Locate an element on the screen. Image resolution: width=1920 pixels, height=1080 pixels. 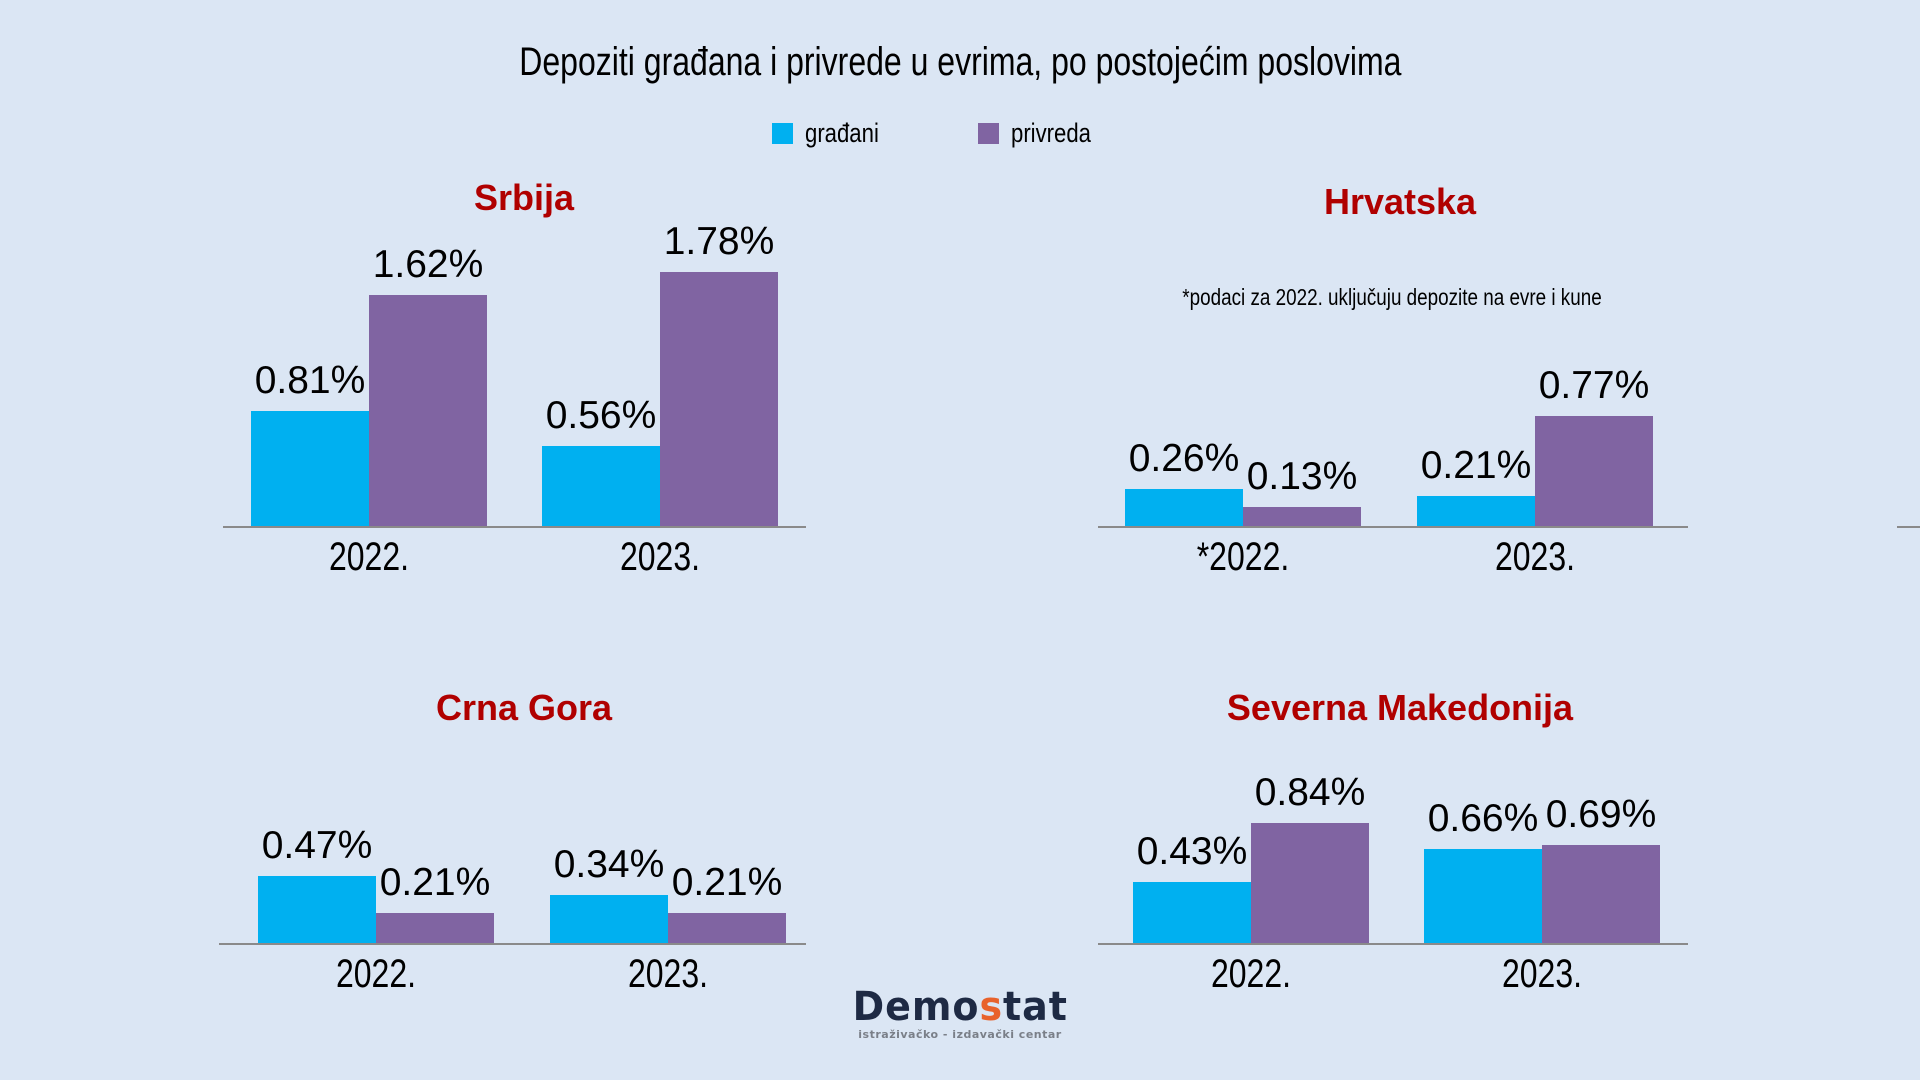
data-label-gradjani-0: 0.47% is located at coordinates (317, 845).